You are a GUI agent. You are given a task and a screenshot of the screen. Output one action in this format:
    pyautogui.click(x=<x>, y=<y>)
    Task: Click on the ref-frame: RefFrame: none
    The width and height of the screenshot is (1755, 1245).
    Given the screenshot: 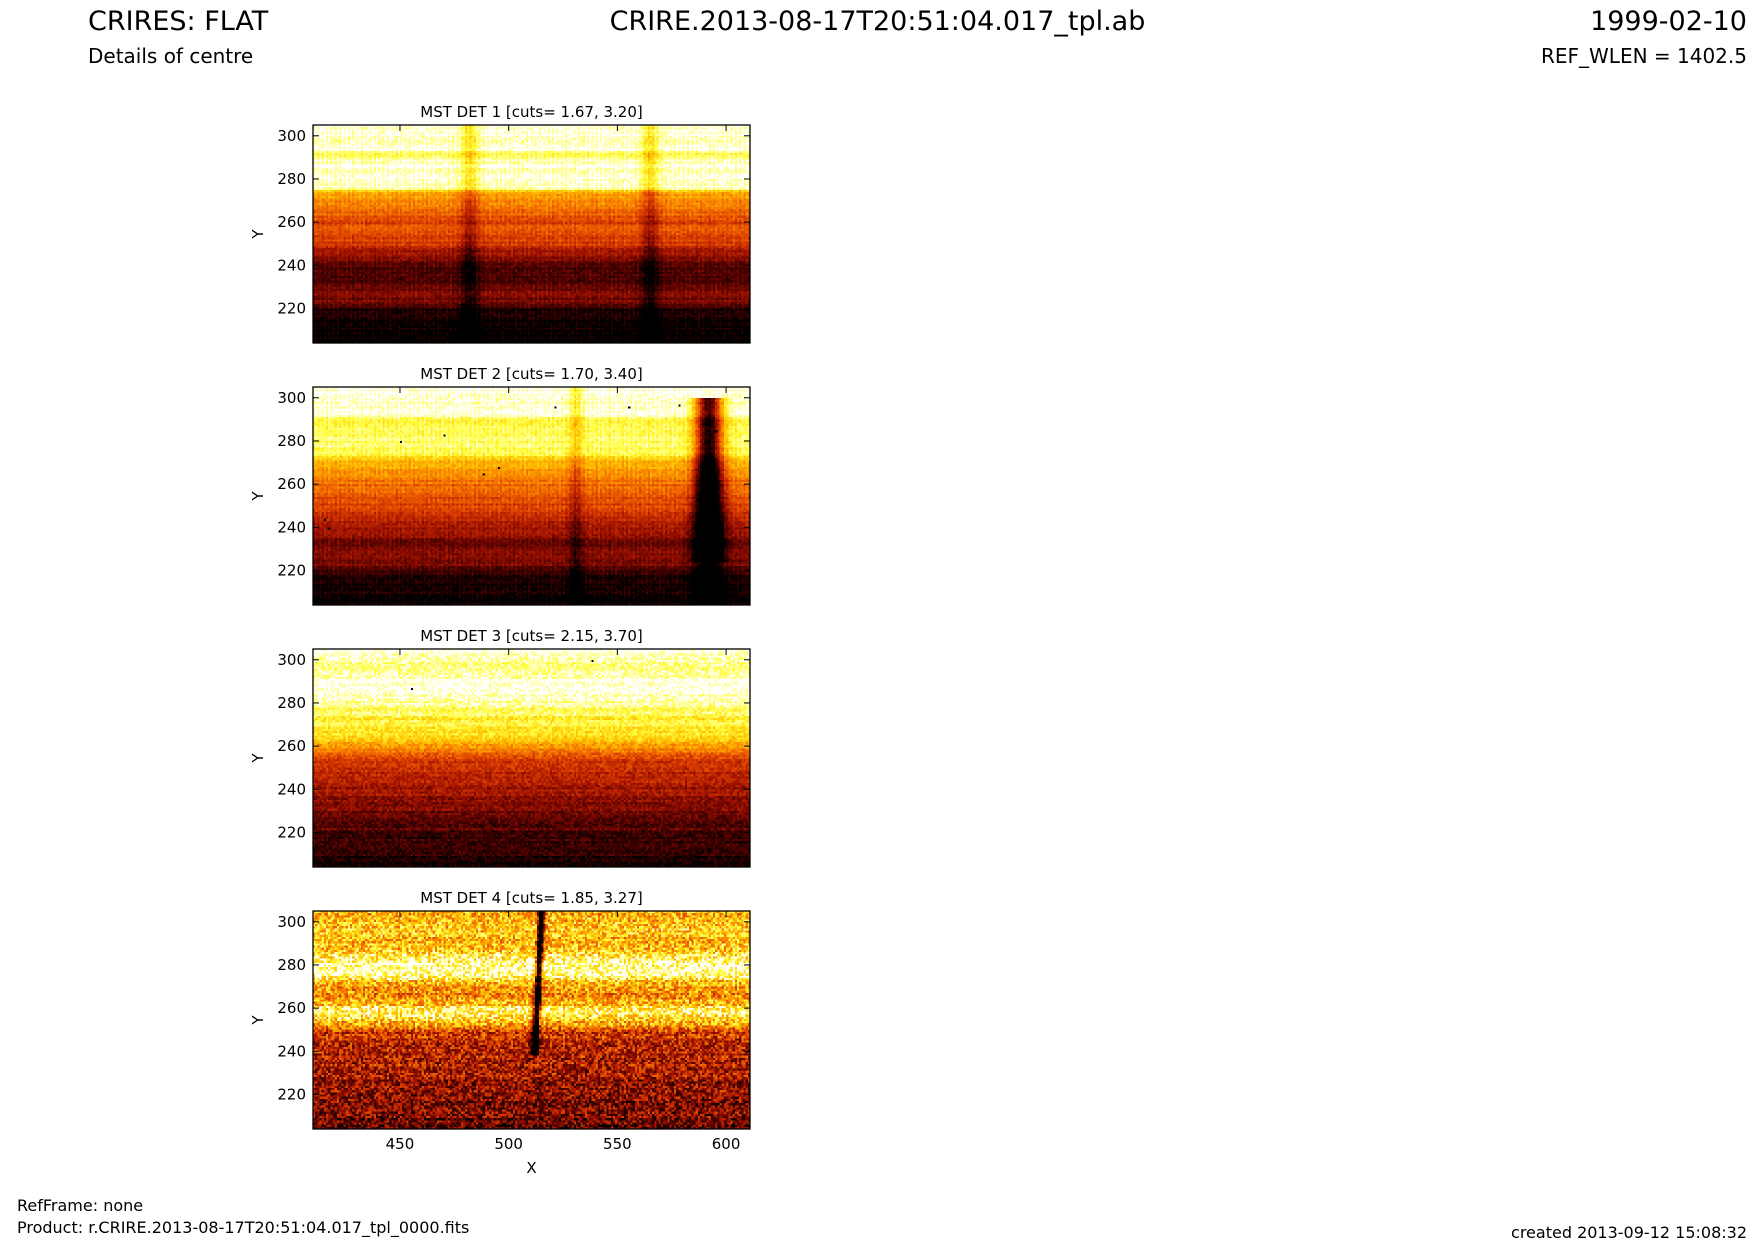 What is the action you would take?
    pyautogui.click(x=80, y=1205)
    